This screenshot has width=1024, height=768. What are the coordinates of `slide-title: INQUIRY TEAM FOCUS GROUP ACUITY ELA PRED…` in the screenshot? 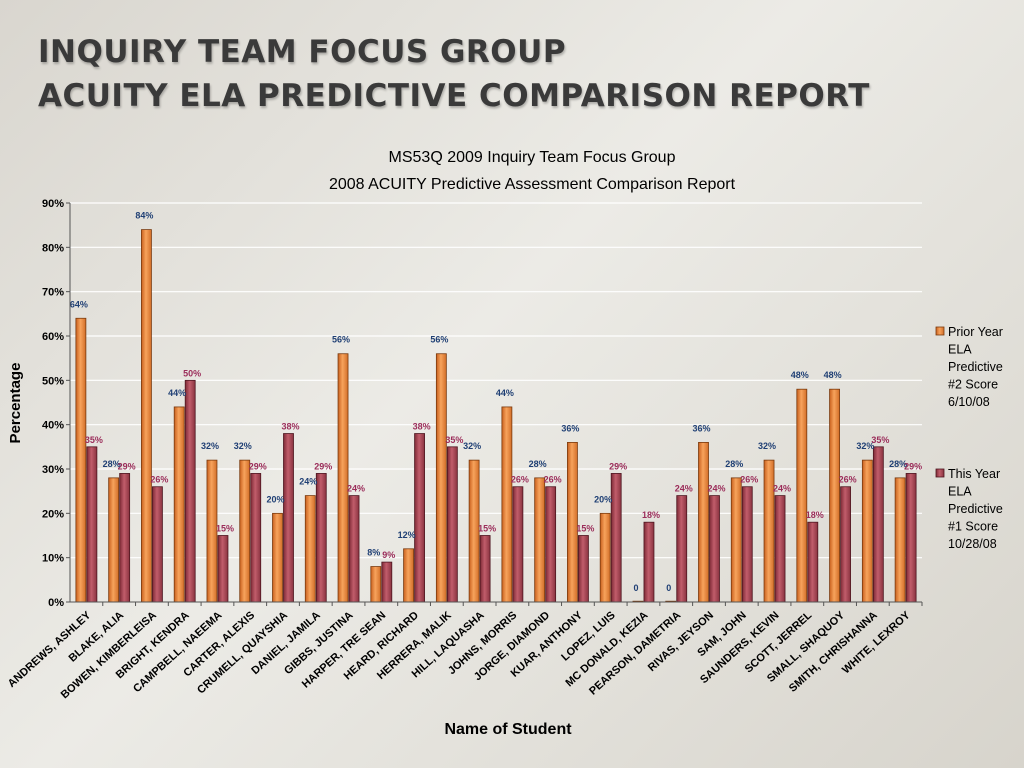 It's located at (454, 74).